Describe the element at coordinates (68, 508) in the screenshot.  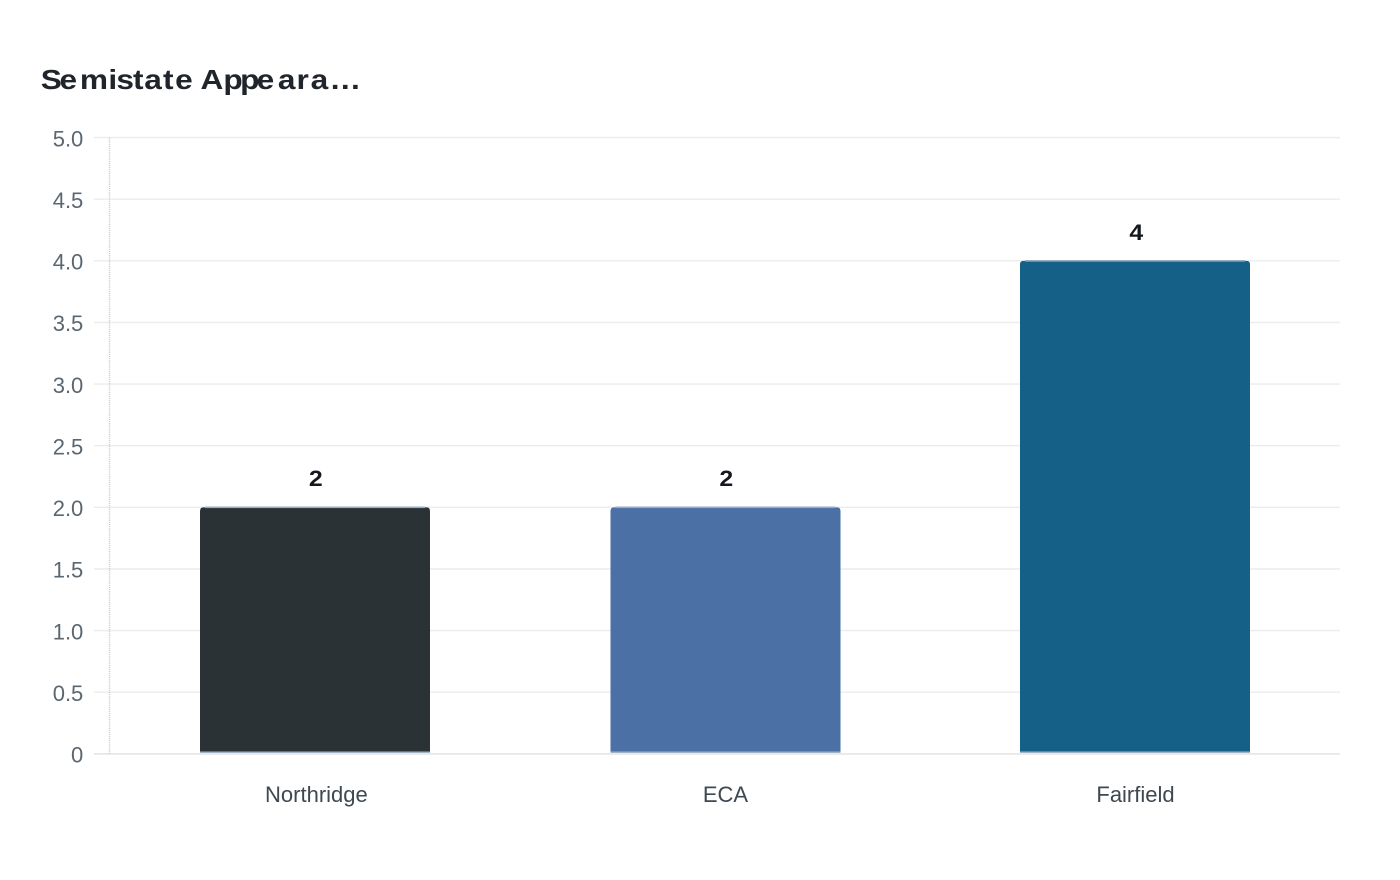
I see `svg-text: 2.0` at that location.